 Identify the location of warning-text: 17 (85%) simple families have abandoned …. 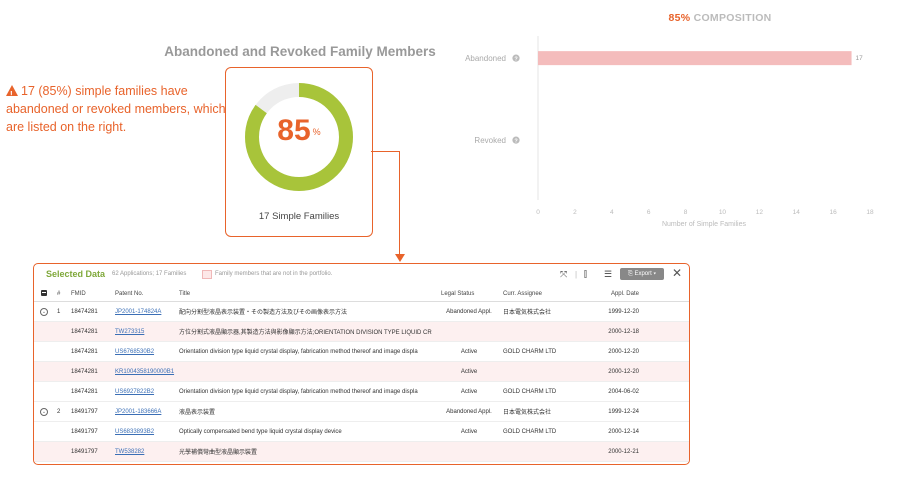
(116, 109).